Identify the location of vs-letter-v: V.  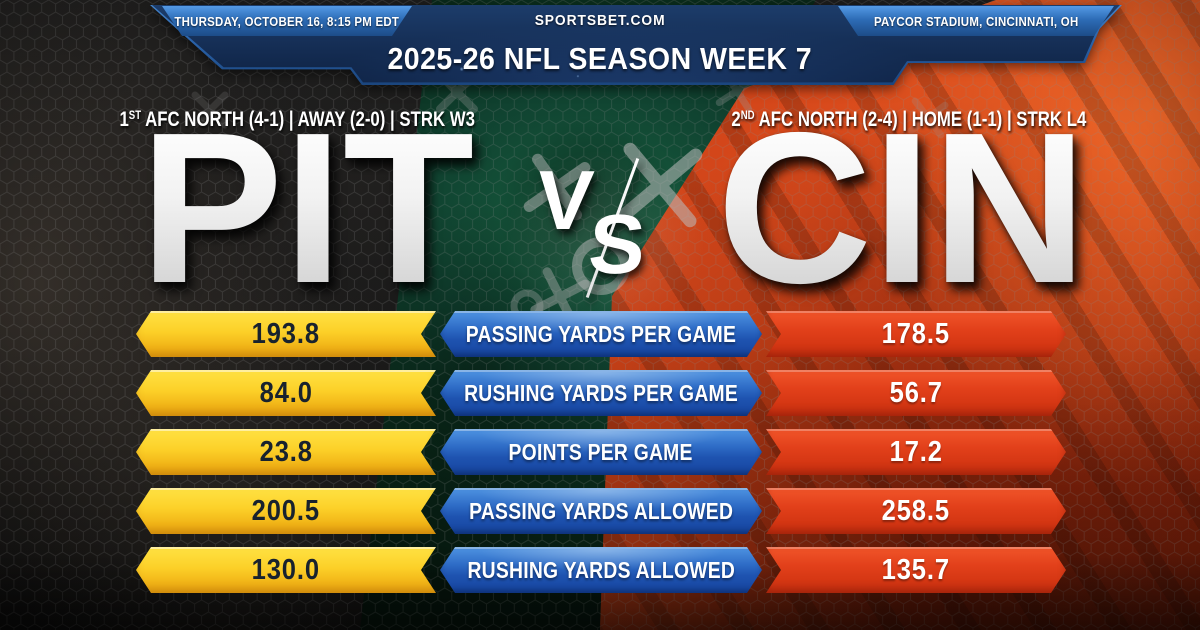
(565, 200).